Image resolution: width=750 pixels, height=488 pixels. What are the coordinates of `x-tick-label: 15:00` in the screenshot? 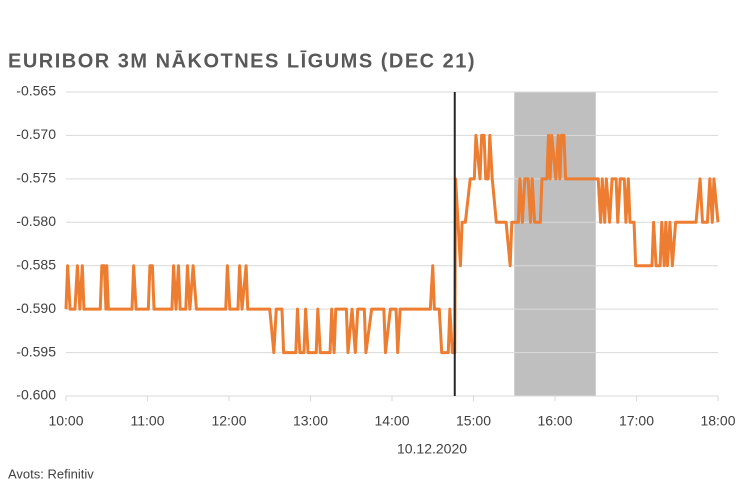 It's located at (473, 421).